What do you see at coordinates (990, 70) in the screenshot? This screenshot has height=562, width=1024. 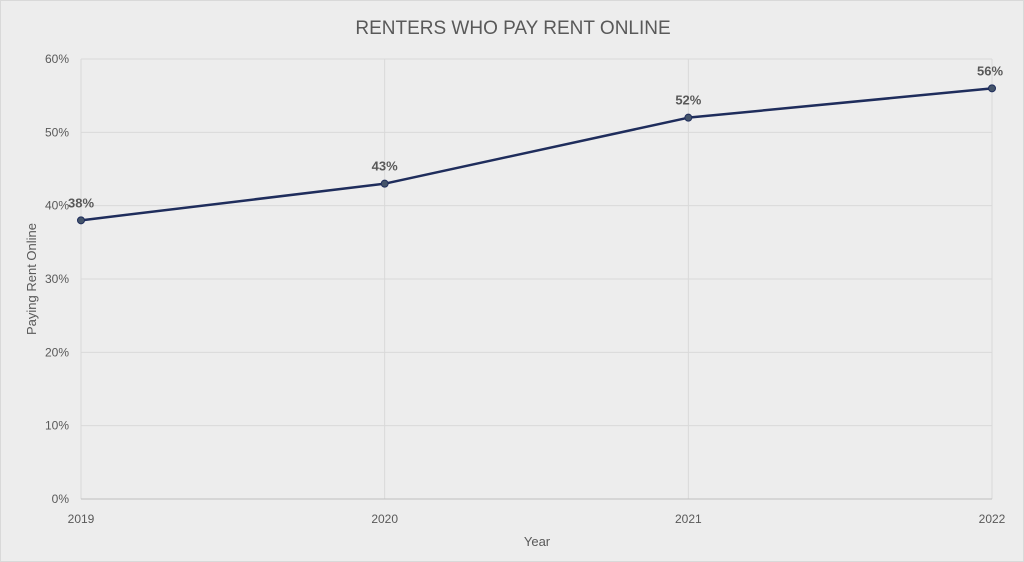 I see `data-label: 56%` at bounding box center [990, 70].